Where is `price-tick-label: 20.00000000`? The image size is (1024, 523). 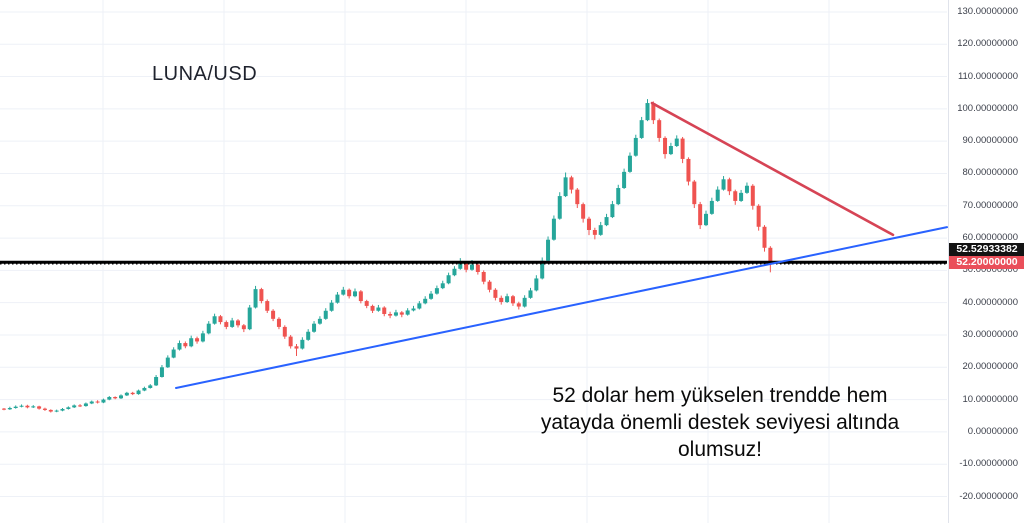
price-tick-label: 20.00000000 is located at coordinates (990, 367).